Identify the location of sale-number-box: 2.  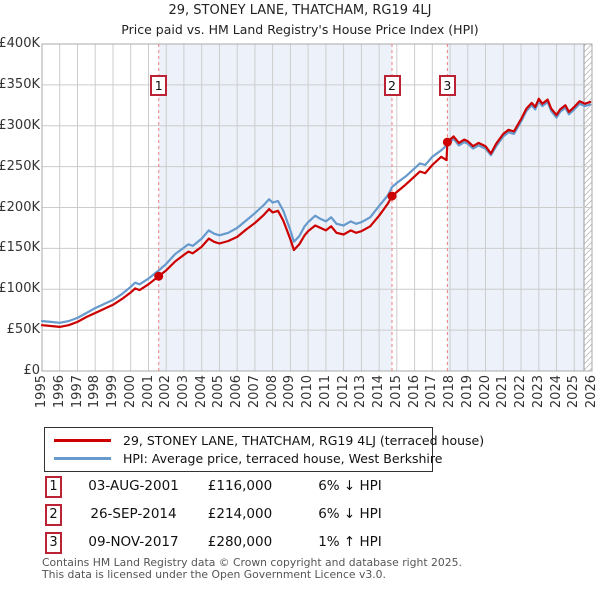
(53, 515).